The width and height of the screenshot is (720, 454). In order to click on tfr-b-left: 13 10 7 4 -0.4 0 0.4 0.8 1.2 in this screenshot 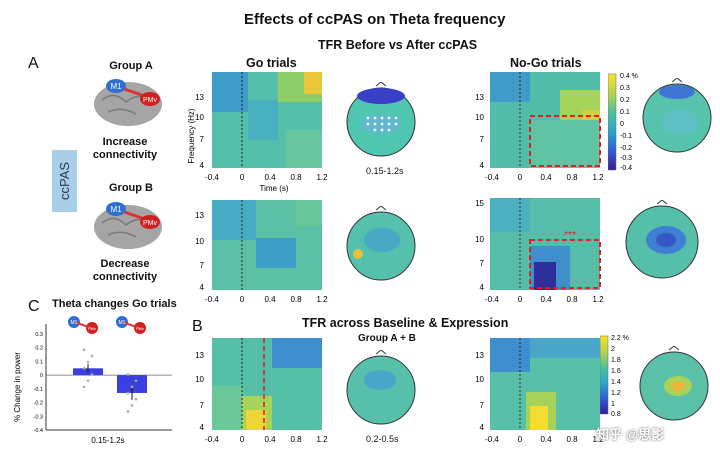, I will do `click(261, 391)`.